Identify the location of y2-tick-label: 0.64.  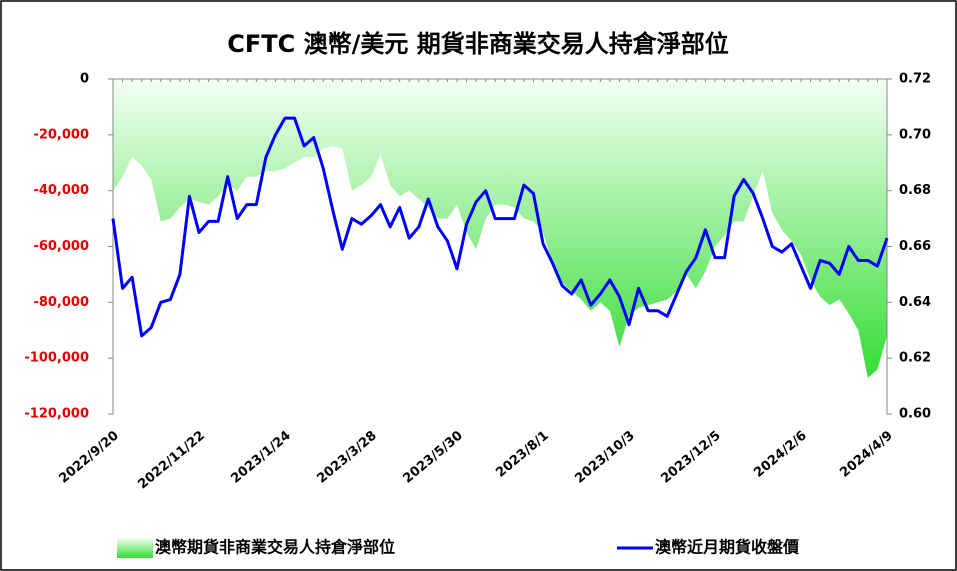
(915, 302).